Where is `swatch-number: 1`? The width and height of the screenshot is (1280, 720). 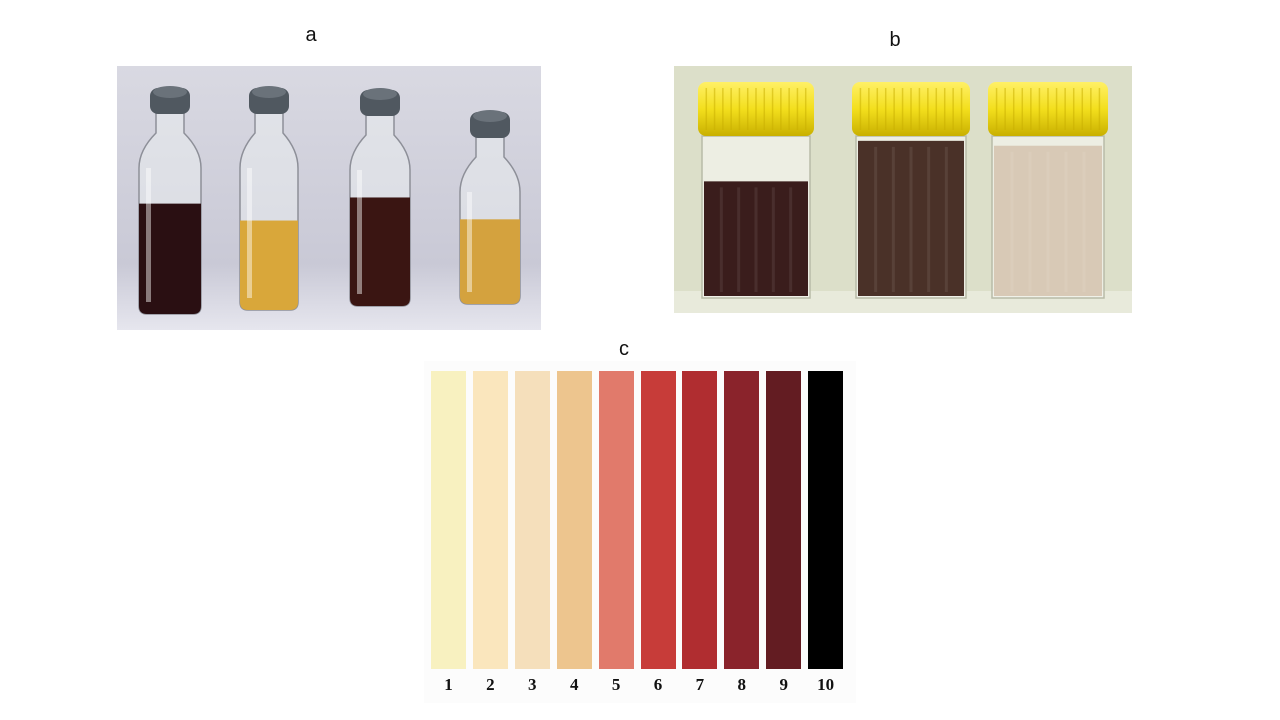 swatch-number: 1 is located at coordinates (448, 684).